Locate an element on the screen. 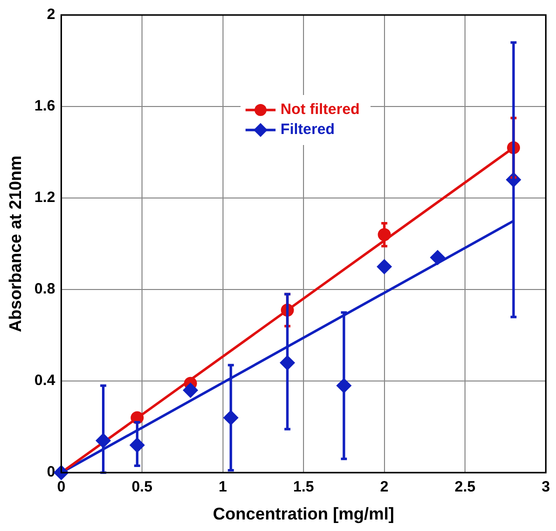  y-tick-label: 2 is located at coordinates (51, 15).